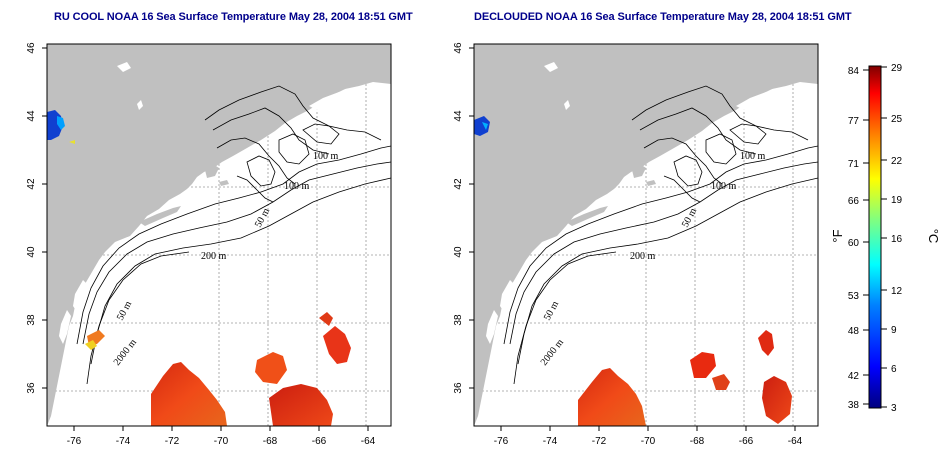 The height and width of the screenshot is (475, 950). Describe the element at coordinates (854, 121) in the screenshot. I see `f-tick-label: 77` at that location.